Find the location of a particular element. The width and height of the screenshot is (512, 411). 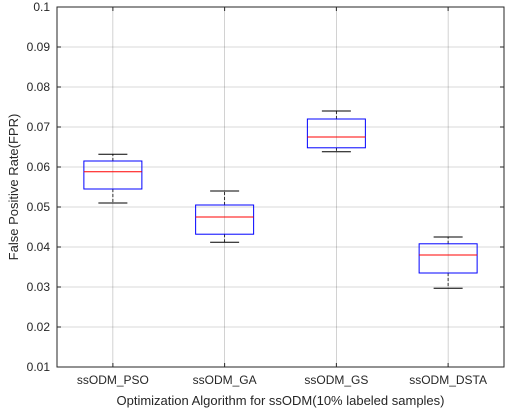

y-tick-label: 0.04 is located at coordinates (39, 247).